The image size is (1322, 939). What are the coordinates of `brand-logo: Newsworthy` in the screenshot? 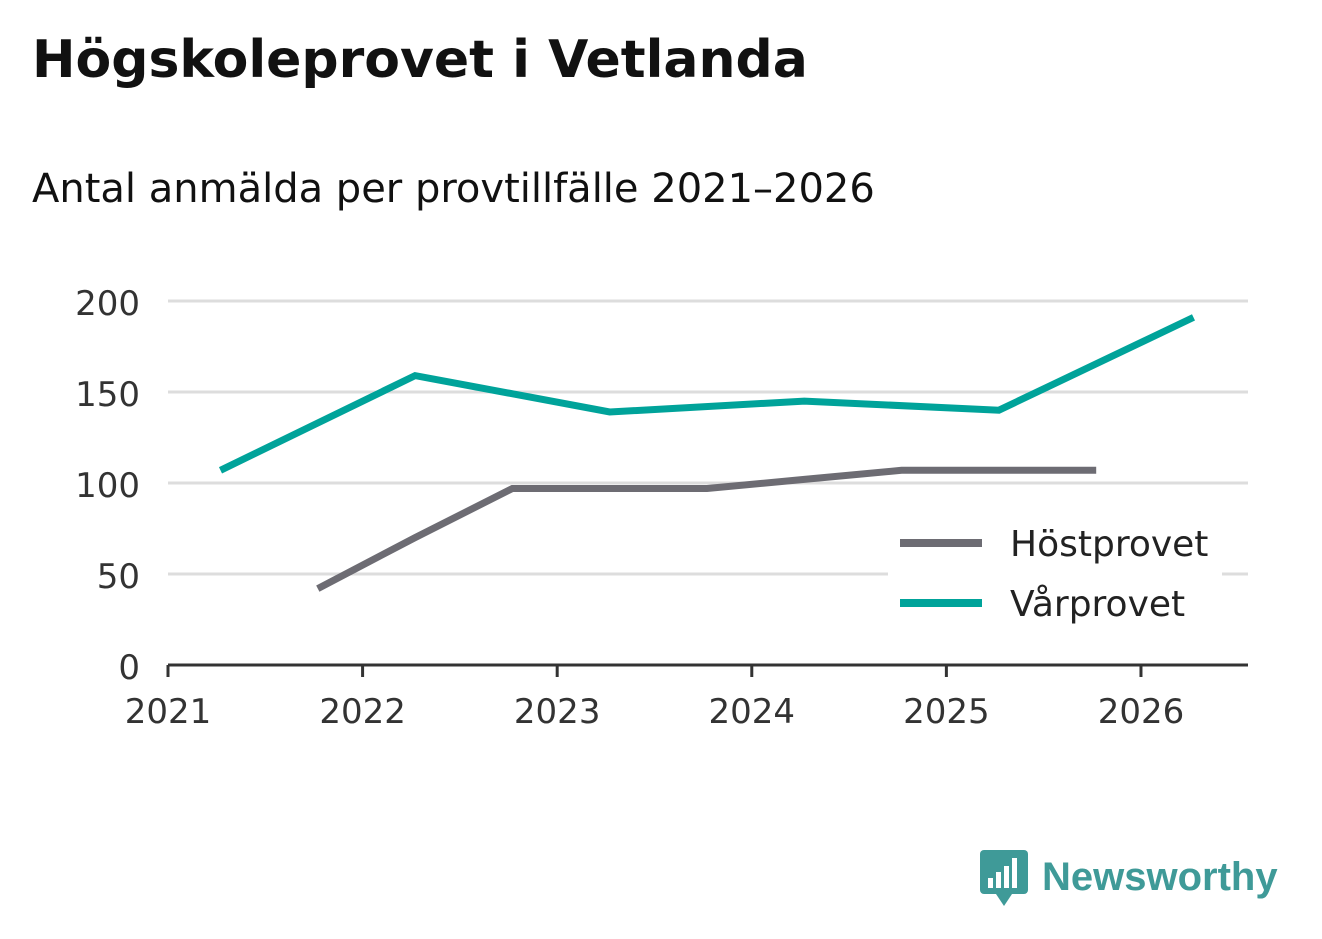 It's located at (1129, 877).